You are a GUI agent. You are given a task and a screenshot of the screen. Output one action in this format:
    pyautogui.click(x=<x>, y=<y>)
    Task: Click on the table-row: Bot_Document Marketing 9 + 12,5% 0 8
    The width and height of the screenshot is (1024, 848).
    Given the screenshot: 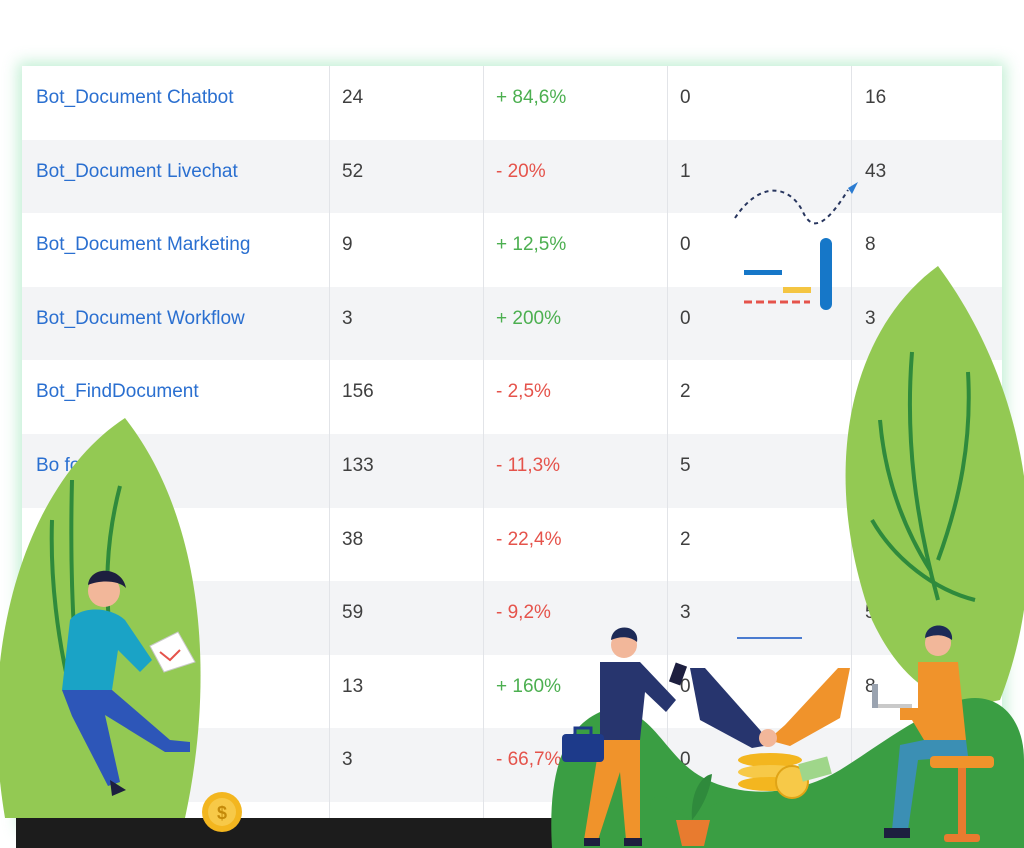 What is the action you would take?
    pyautogui.click(x=512, y=250)
    